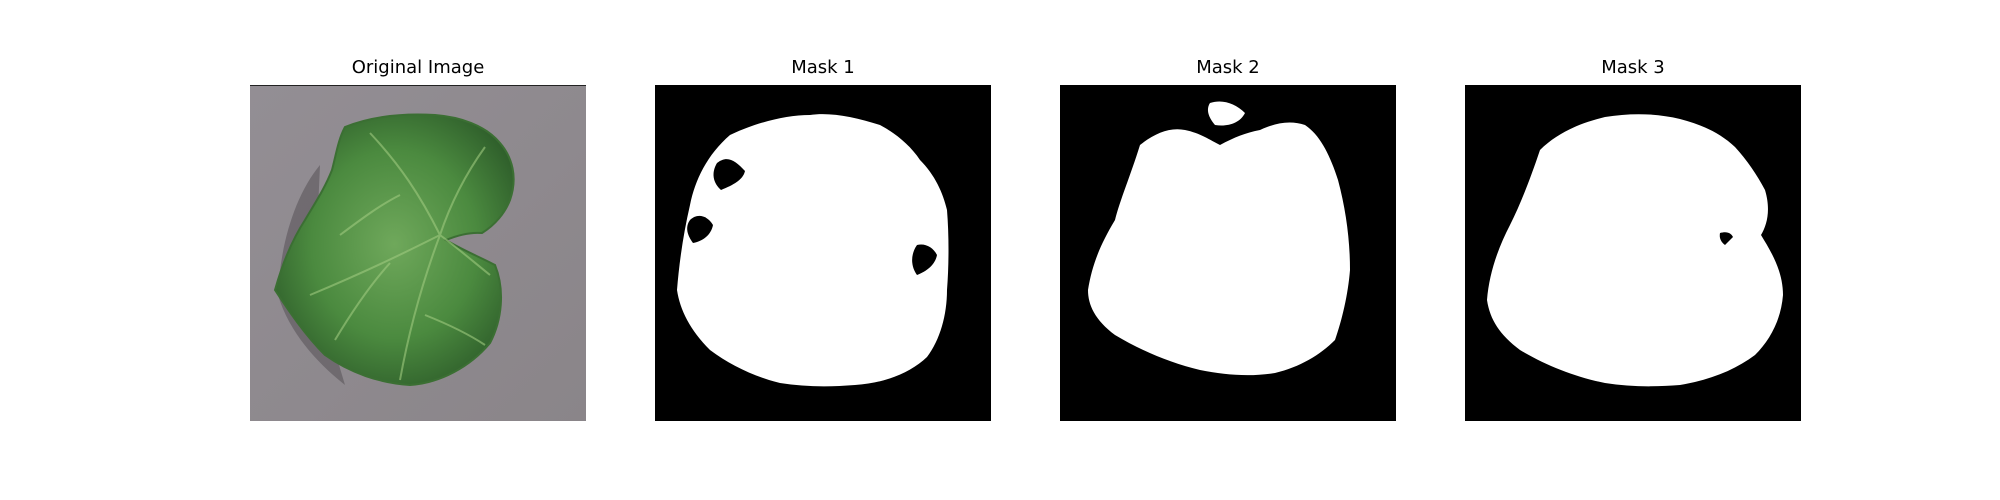  I want to click on leaf, so click(394, 250).